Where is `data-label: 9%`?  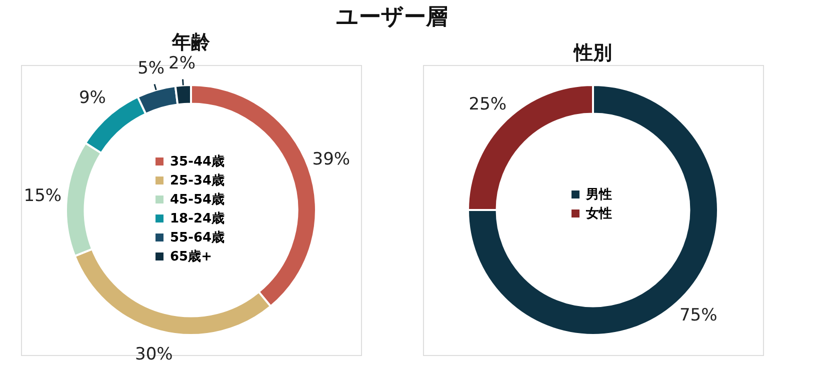
data-label: 9% is located at coordinates (92, 98).